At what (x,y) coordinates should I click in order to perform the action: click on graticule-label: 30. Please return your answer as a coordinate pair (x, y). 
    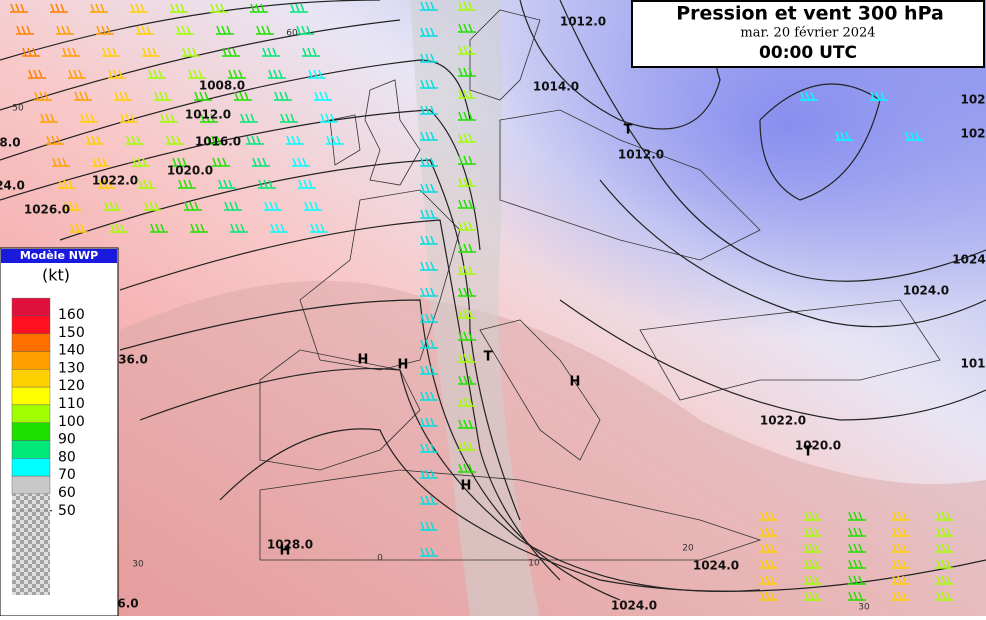
    Looking at the image, I should click on (138, 565).